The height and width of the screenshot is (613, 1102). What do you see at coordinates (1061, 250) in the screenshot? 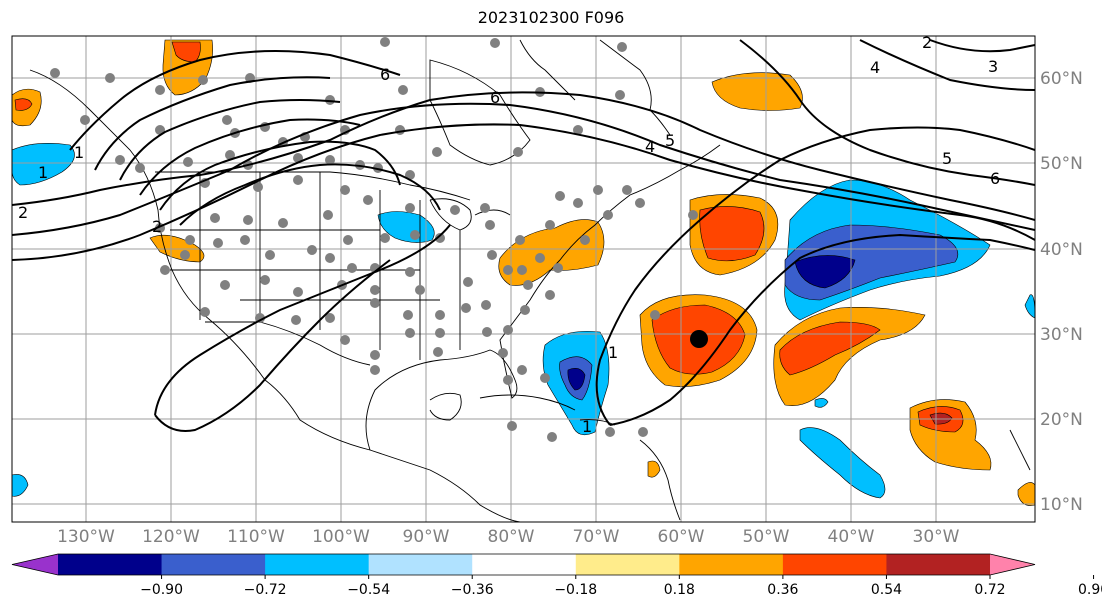
I see `lat-label: 40°N` at bounding box center [1061, 250].